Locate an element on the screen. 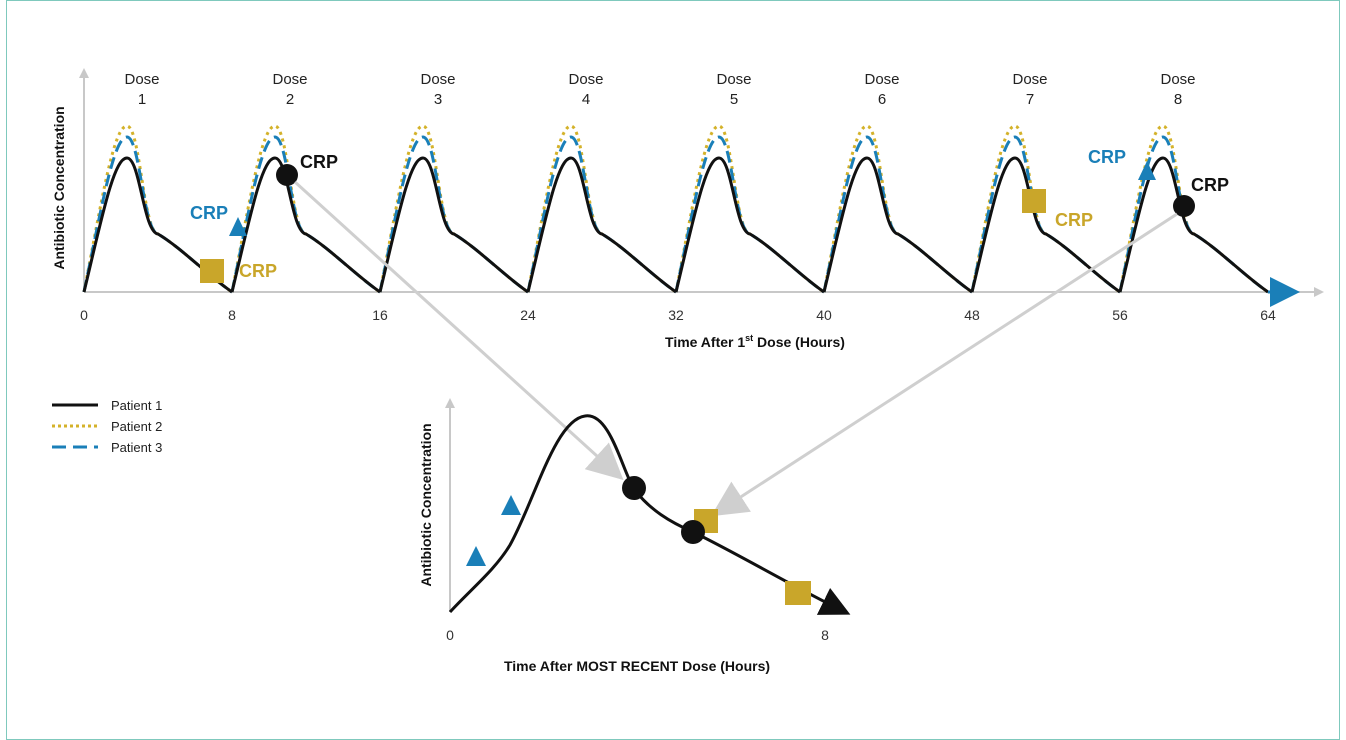  top-x-tick: 64 is located at coordinates (1268, 315).